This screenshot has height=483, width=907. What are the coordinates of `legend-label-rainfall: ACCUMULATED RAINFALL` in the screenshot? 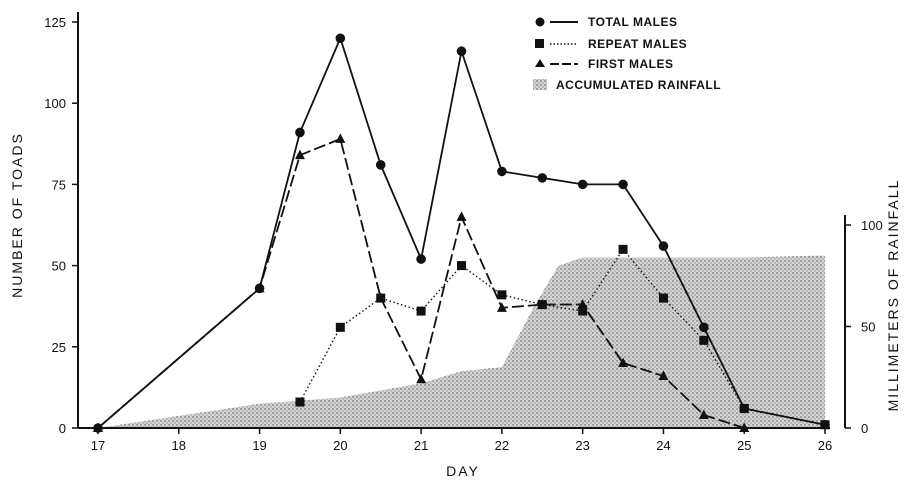 It's located at (638, 85).